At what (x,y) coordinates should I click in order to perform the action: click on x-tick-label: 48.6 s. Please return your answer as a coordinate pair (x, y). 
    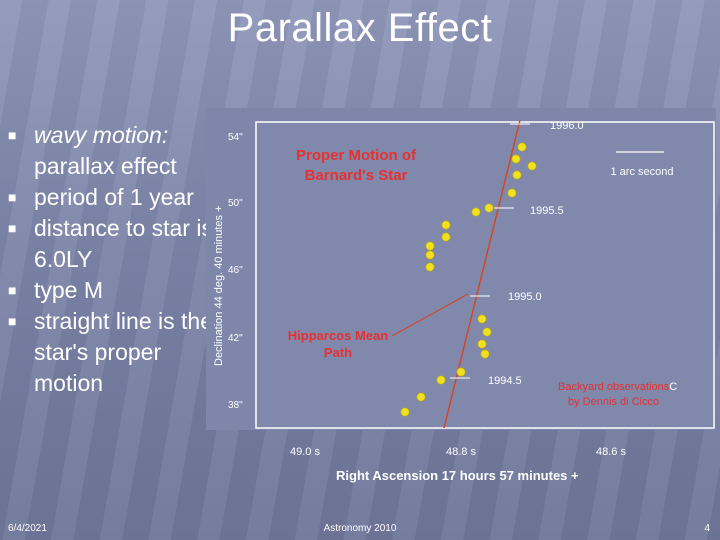
    Looking at the image, I should click on (611, 452).